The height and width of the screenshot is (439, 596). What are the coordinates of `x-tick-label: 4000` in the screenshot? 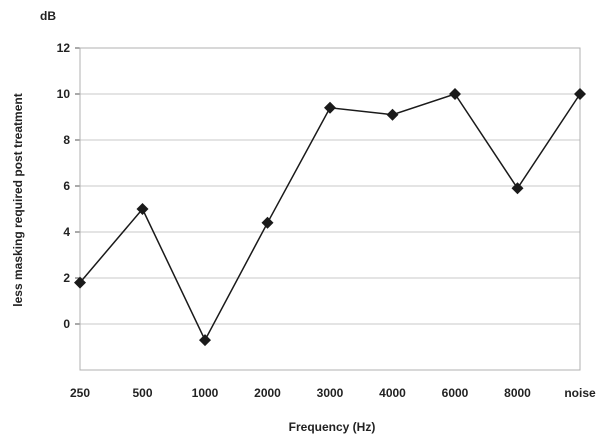 It's located at (392, 393).